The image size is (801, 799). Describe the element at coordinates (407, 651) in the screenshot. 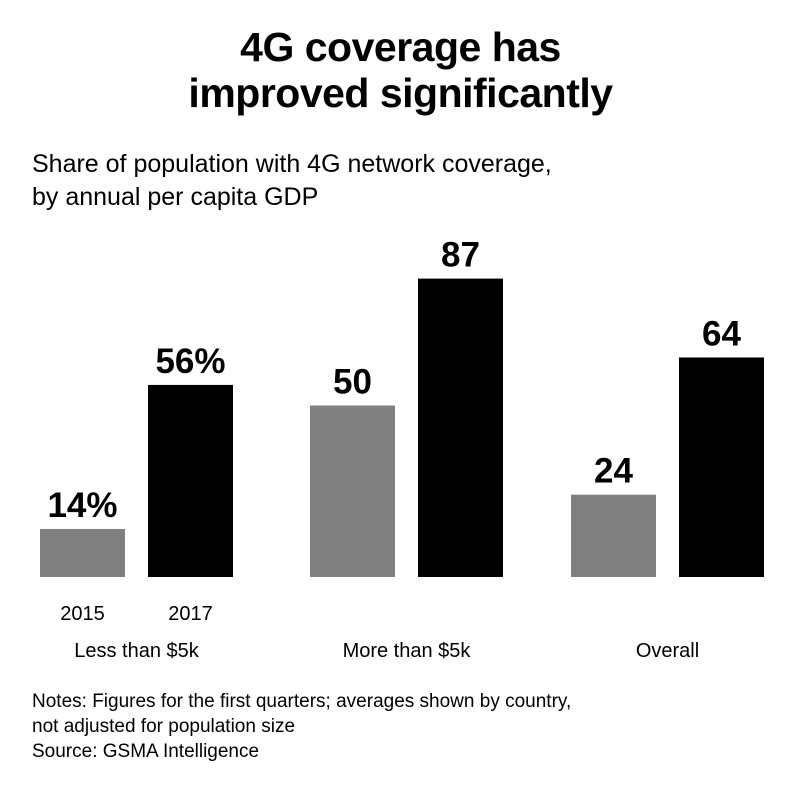

I see `category-label-more-than-5k: More than $5k` at that location.